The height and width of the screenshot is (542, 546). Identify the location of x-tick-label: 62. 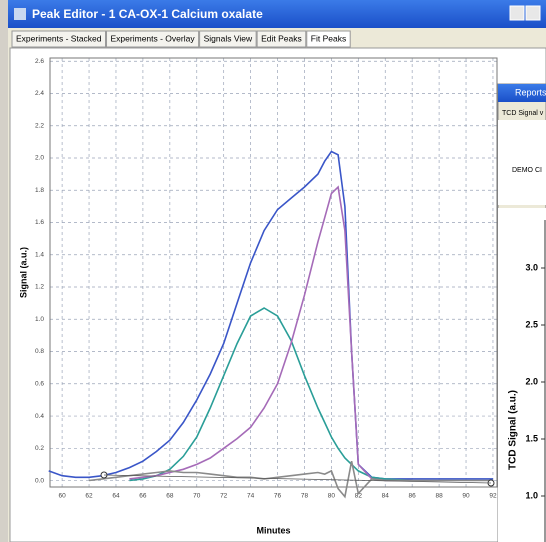
(89, 496).